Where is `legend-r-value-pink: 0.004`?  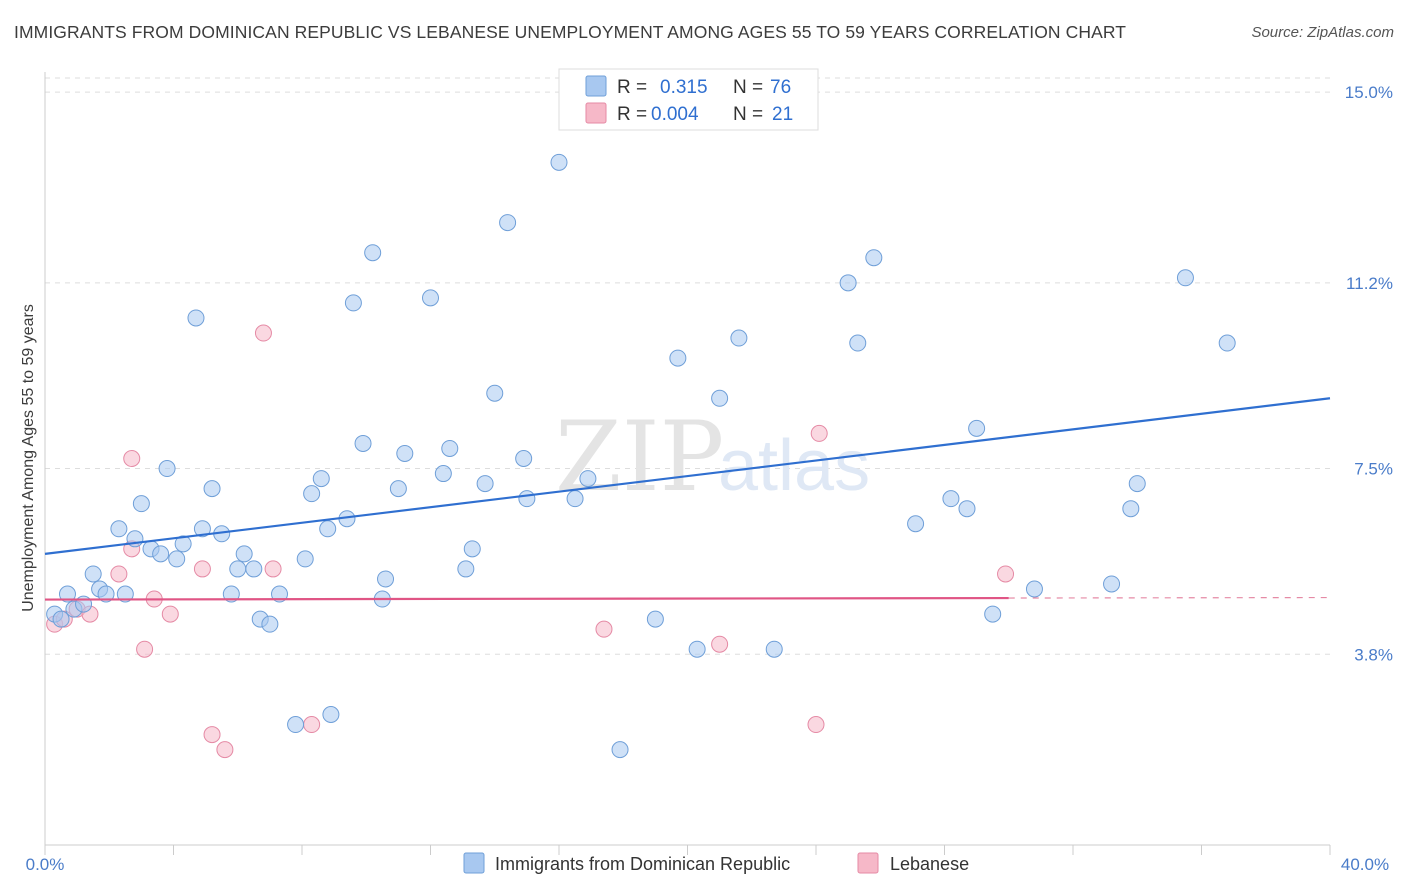 legend-r-value-pink: 0.004 is located at coordinates (675, 114).